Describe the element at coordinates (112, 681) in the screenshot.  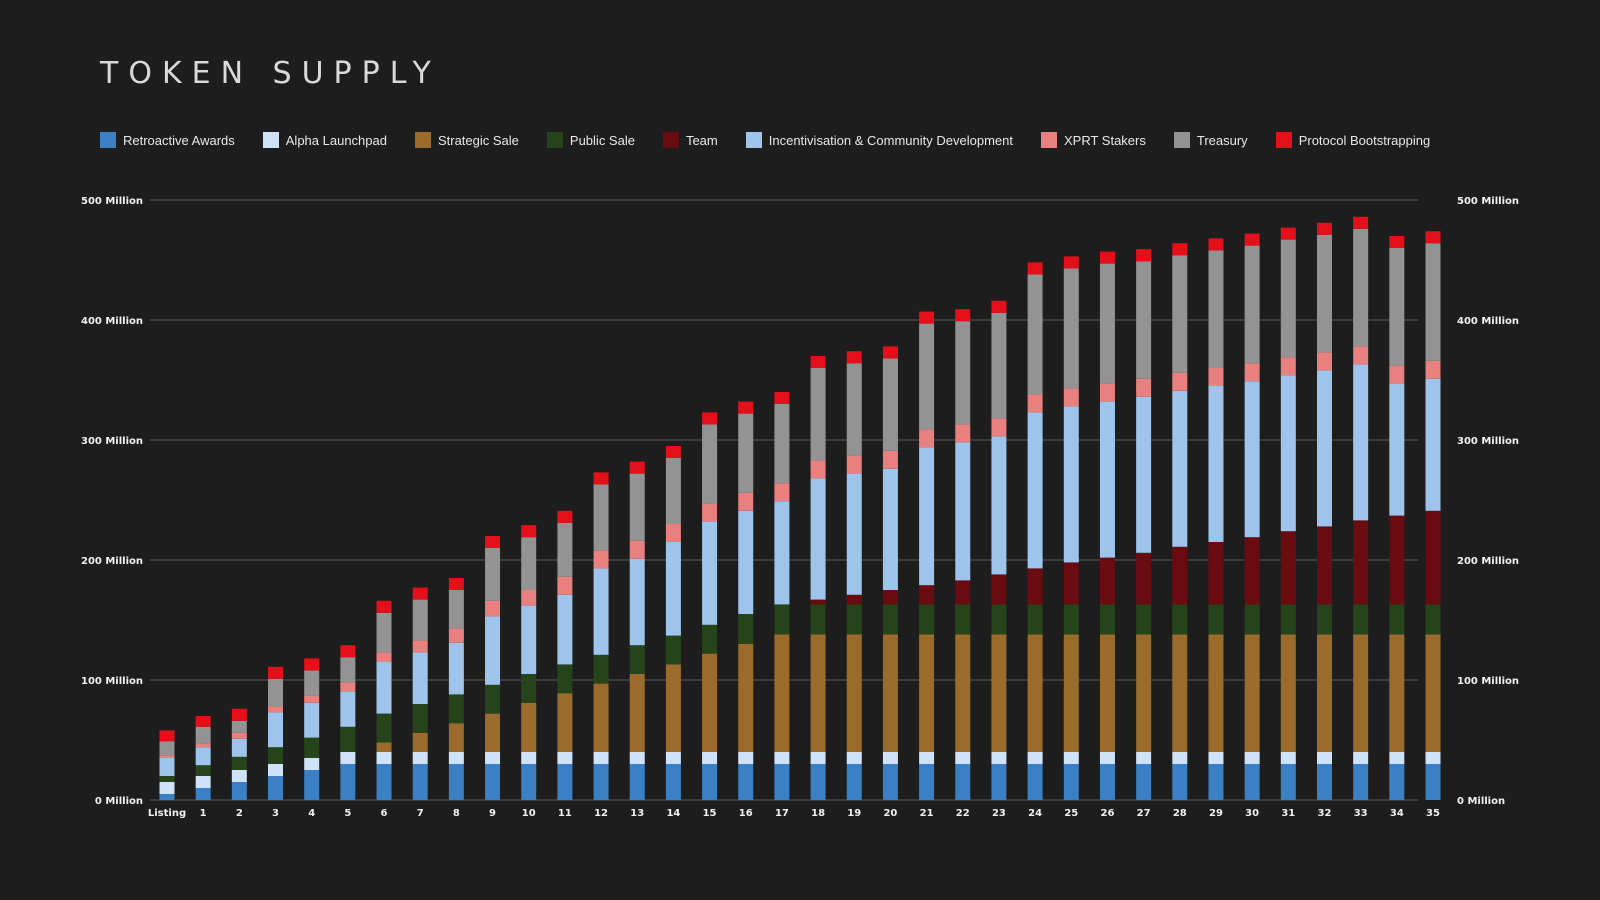
I see `y-tick-label-left: 100 Million` at that location.